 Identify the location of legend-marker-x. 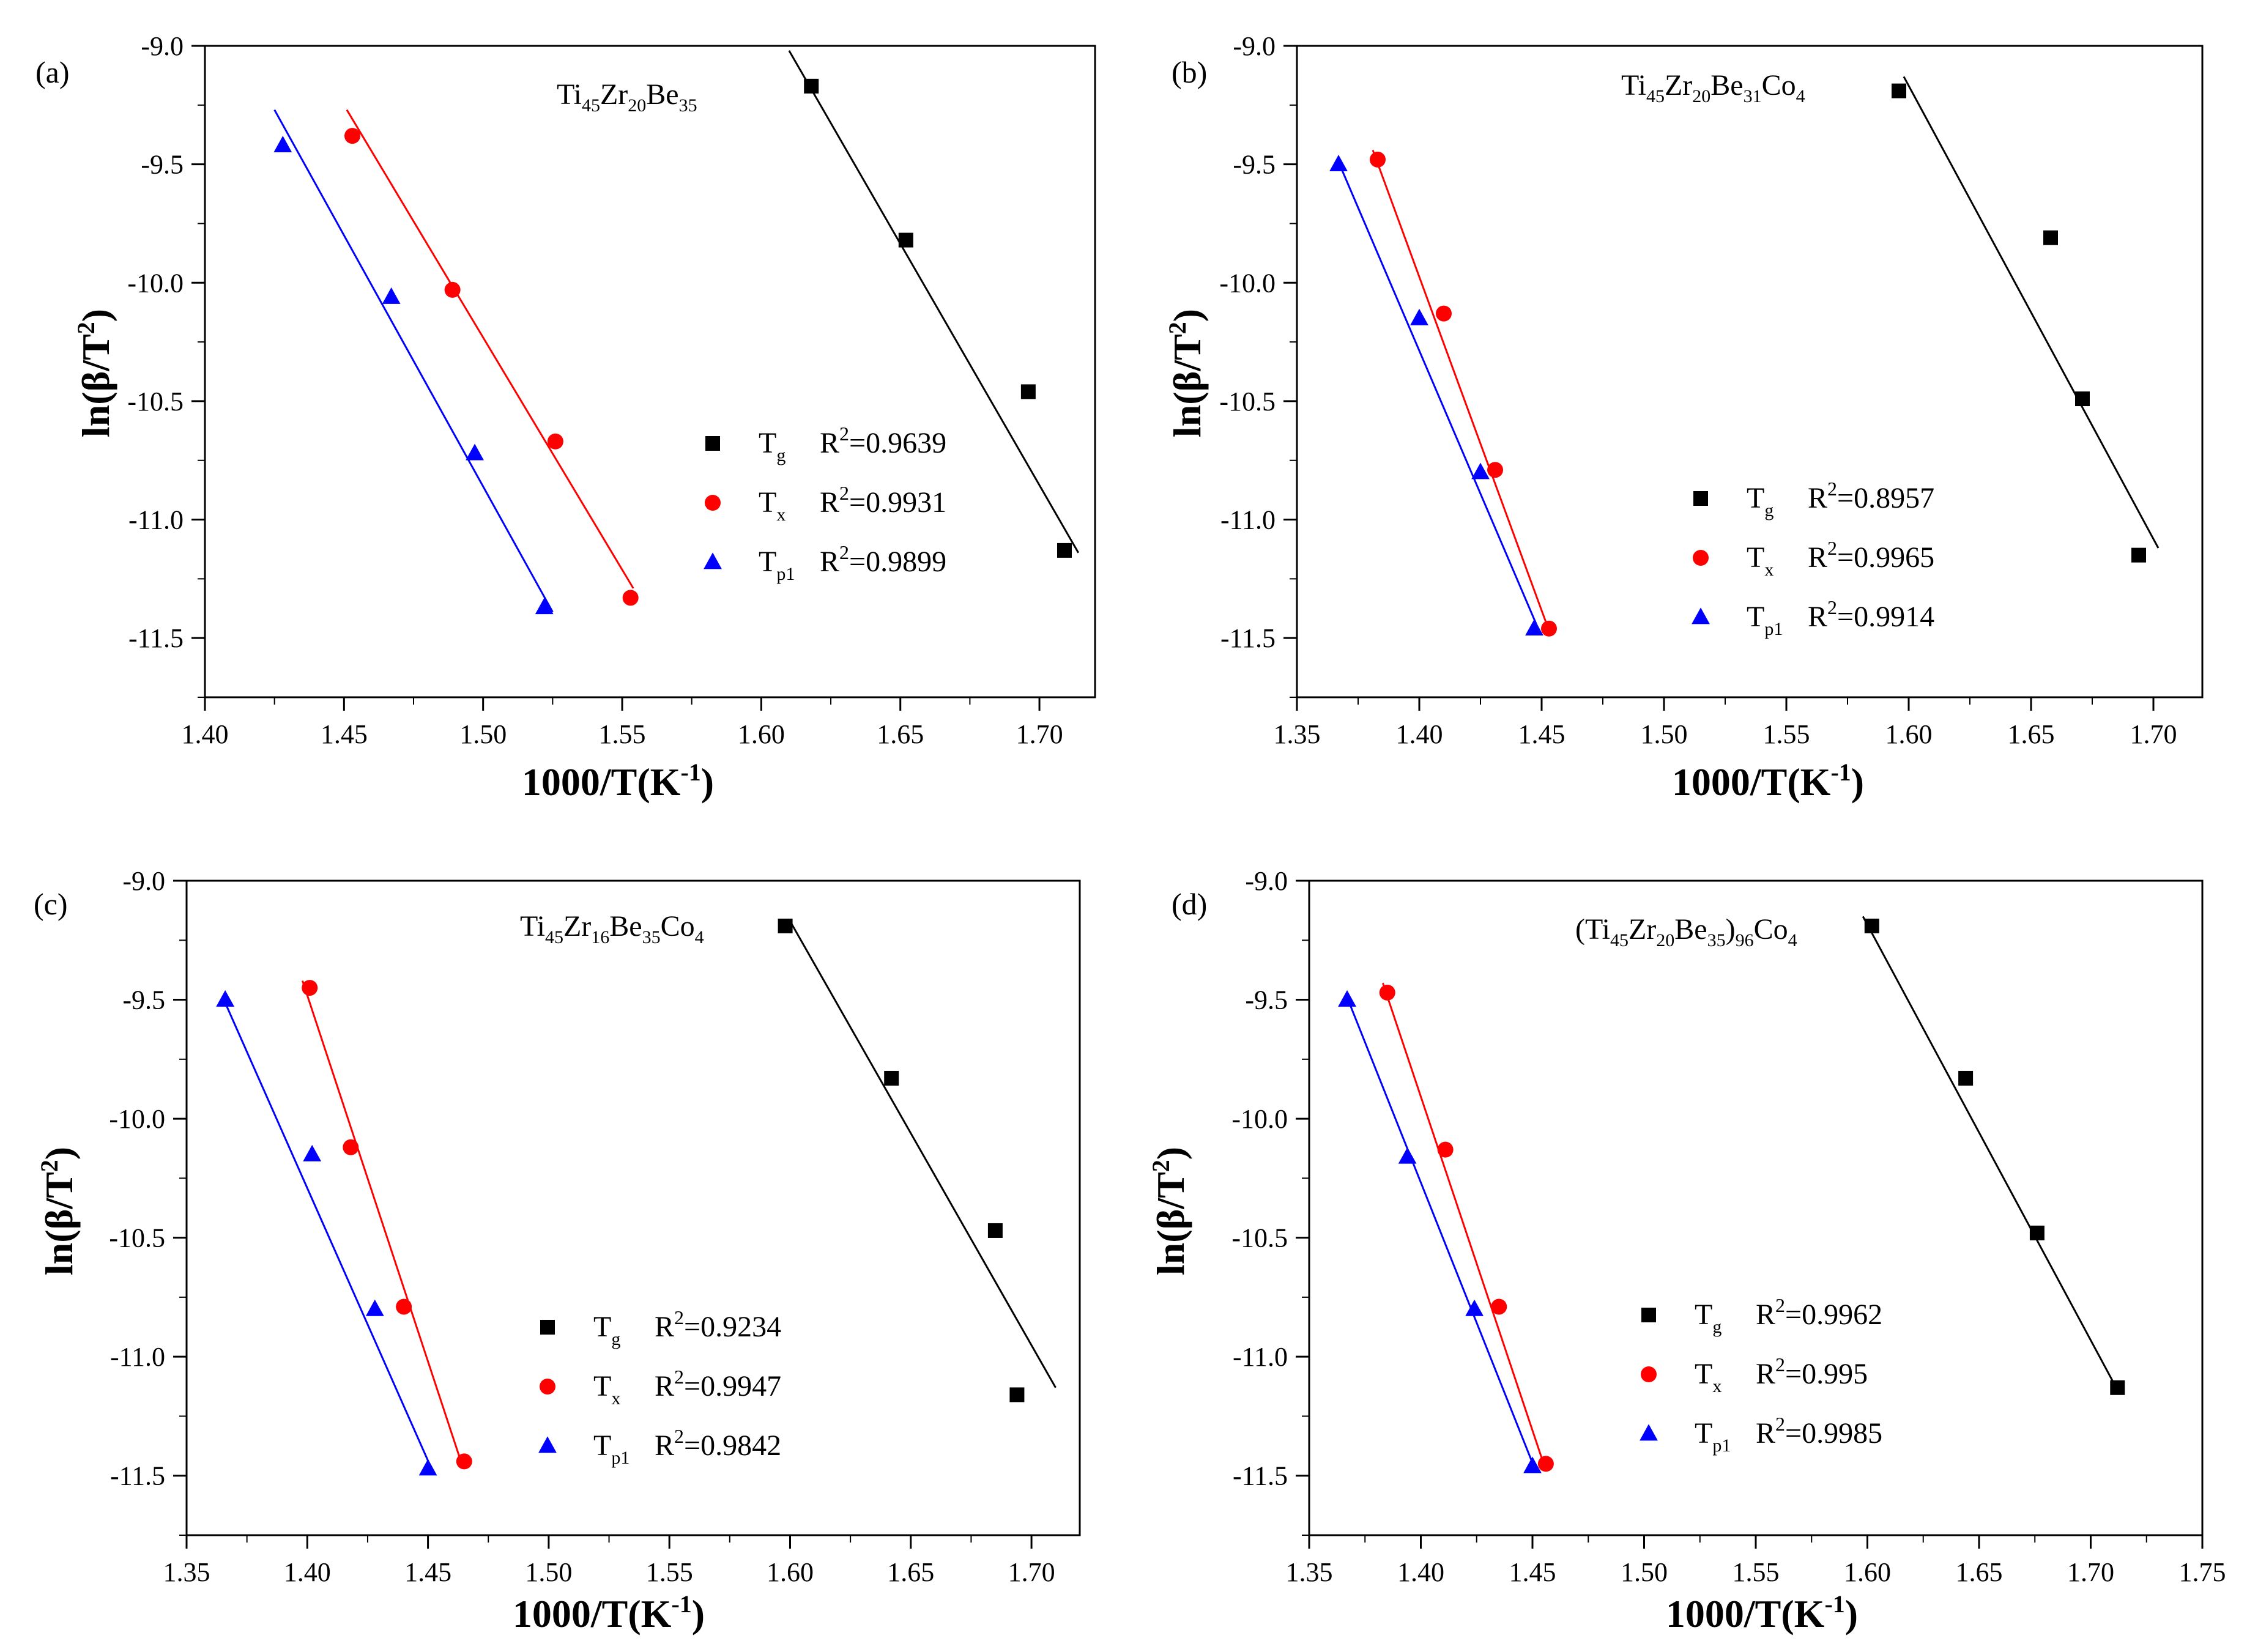
(547, 1387).